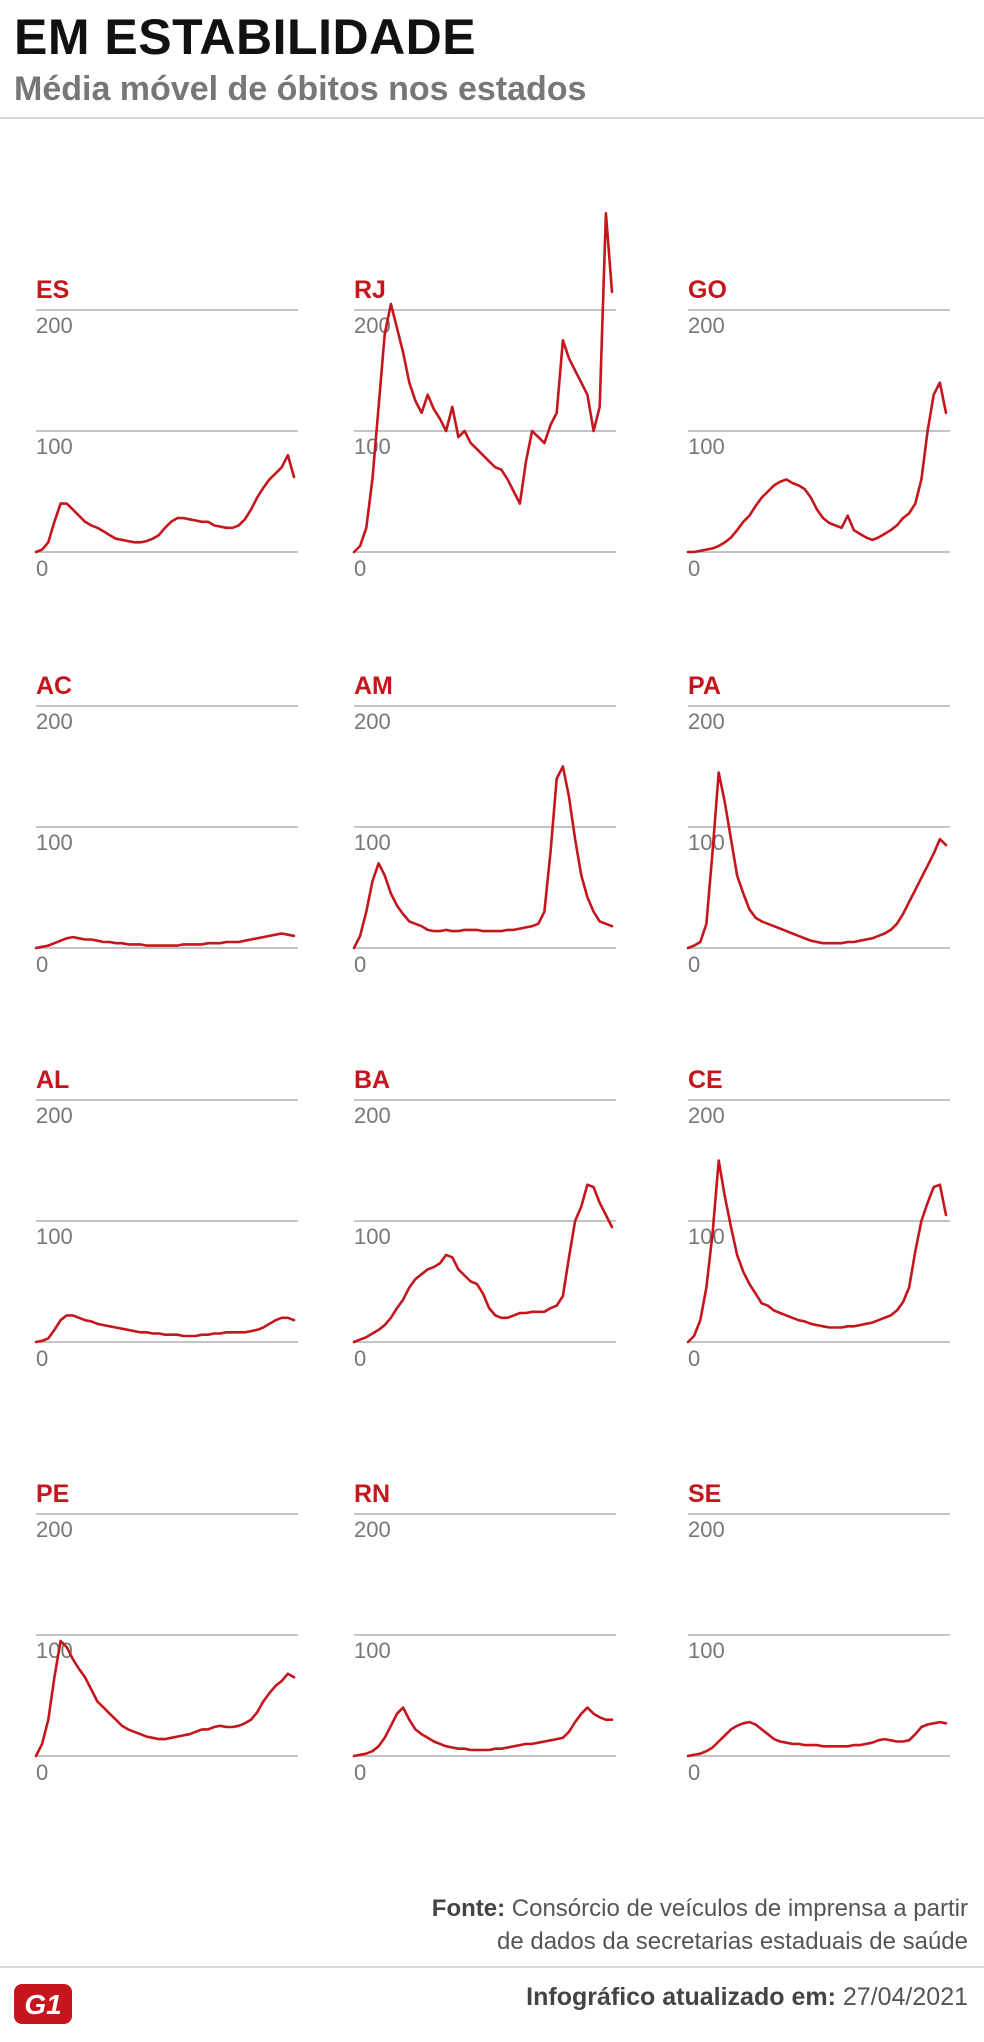 This screenshot has width=984, height=2042. Describe the element at coordinates (52, 1494) in the screenshot. I see `chart-title-pe: PE` at that location.